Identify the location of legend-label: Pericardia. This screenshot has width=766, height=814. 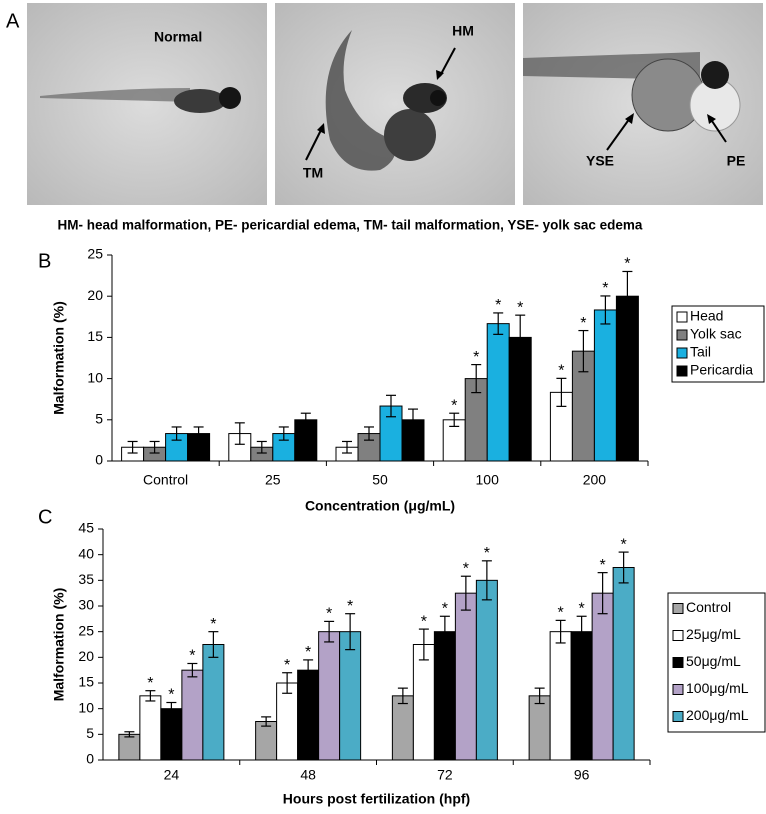
(721, 370).